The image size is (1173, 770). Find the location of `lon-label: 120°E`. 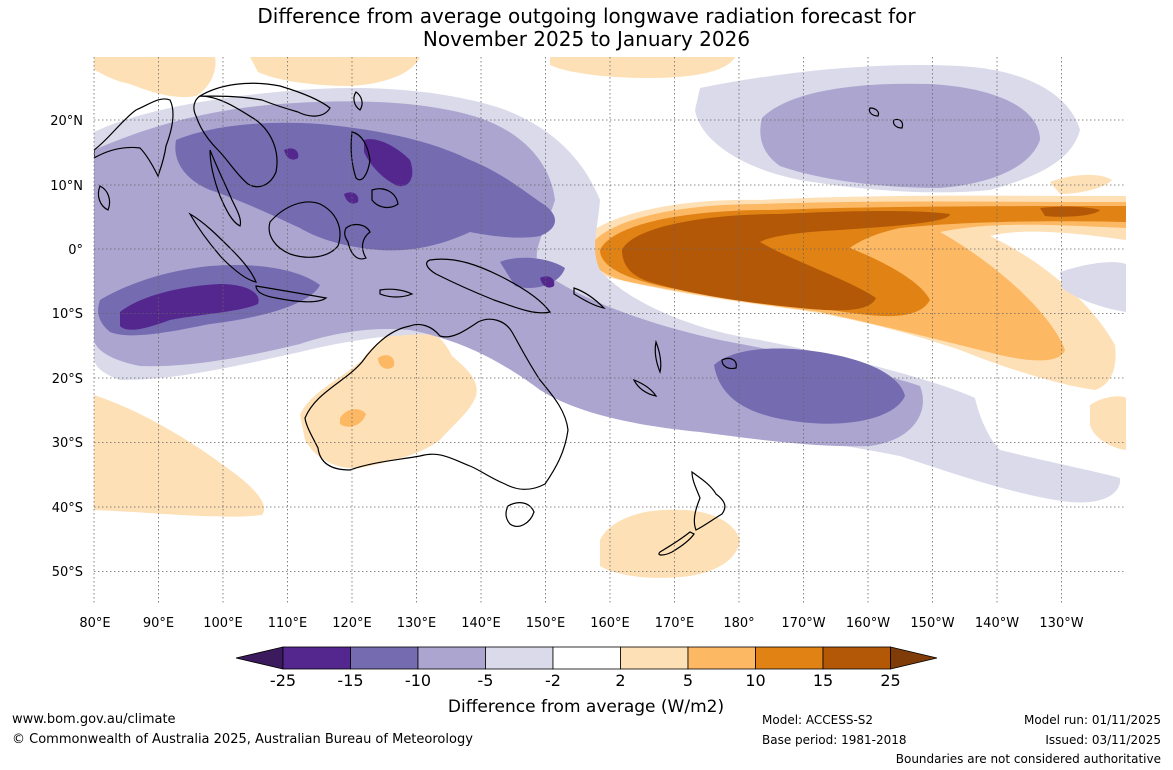

lon-label: 120°E is located at coordinates (352, 623).